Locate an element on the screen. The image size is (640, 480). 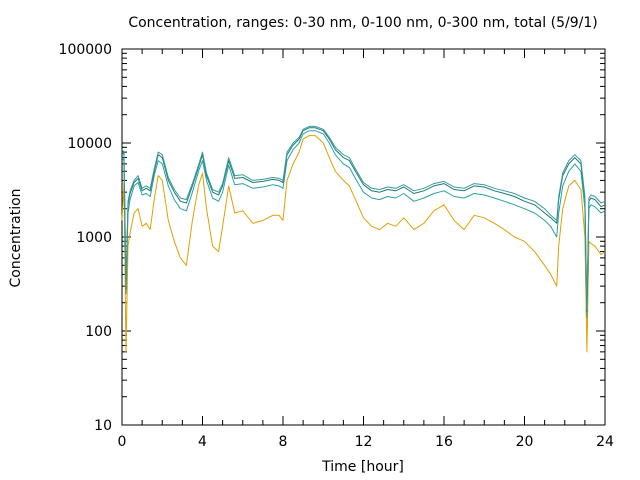
x-tick-label: 0 is located at coordinates (122, 442).